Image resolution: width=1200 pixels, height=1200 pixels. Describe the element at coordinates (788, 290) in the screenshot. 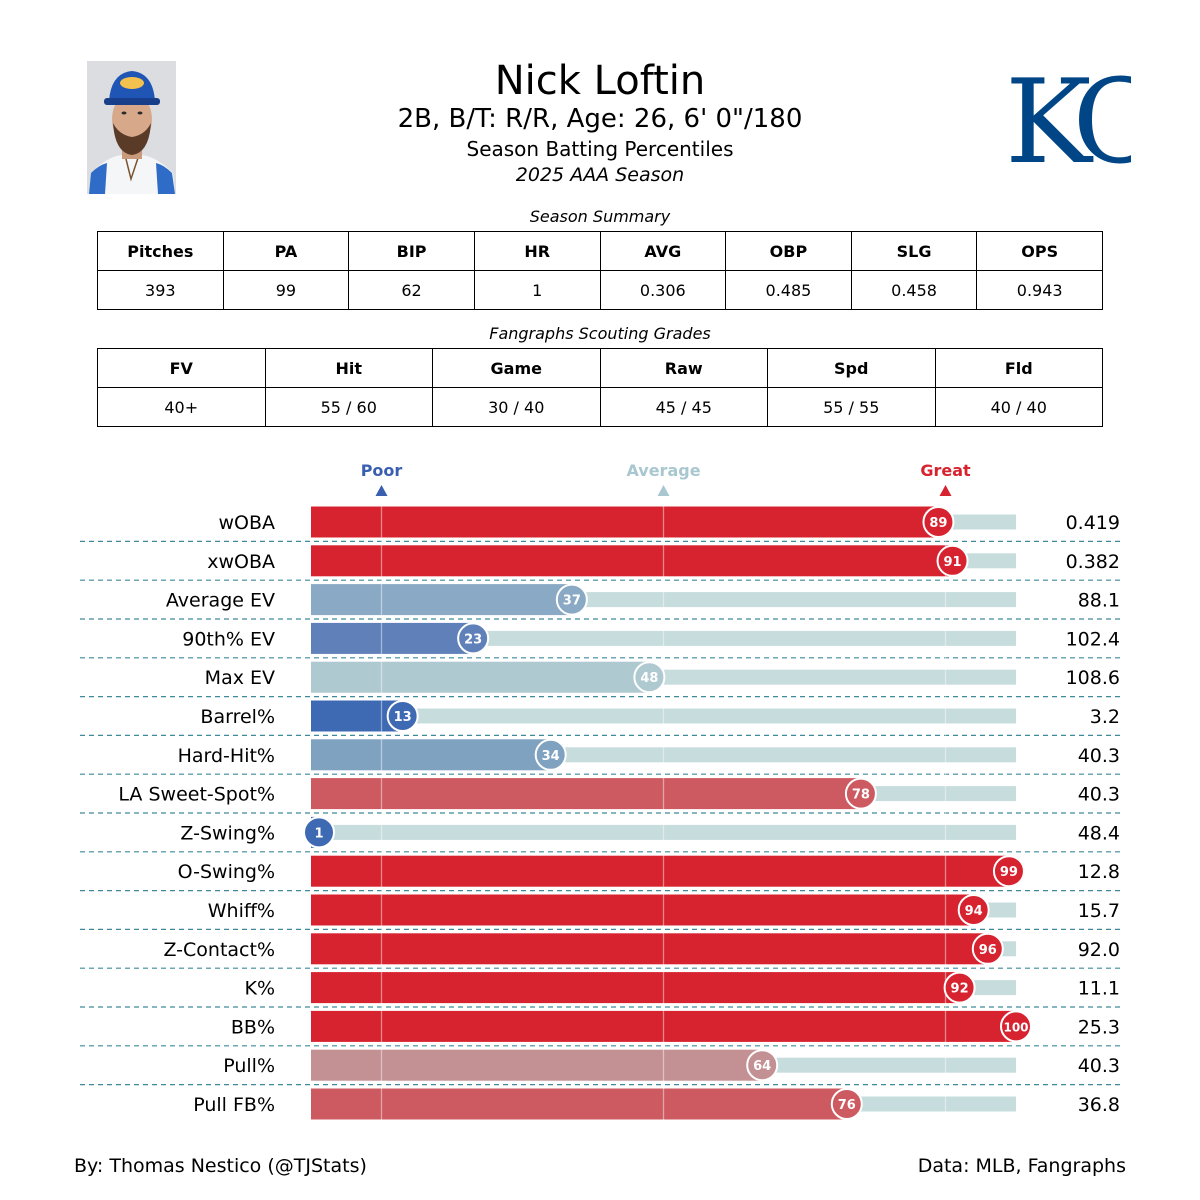

I see `table-cell: 0.485` at that location.